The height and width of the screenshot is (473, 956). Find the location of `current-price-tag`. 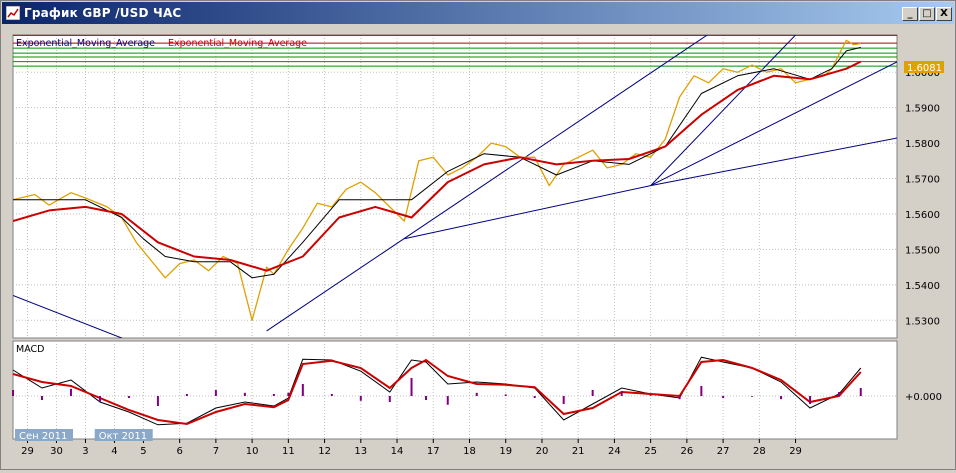

current-price-tag is located at coordinates (924, 67).